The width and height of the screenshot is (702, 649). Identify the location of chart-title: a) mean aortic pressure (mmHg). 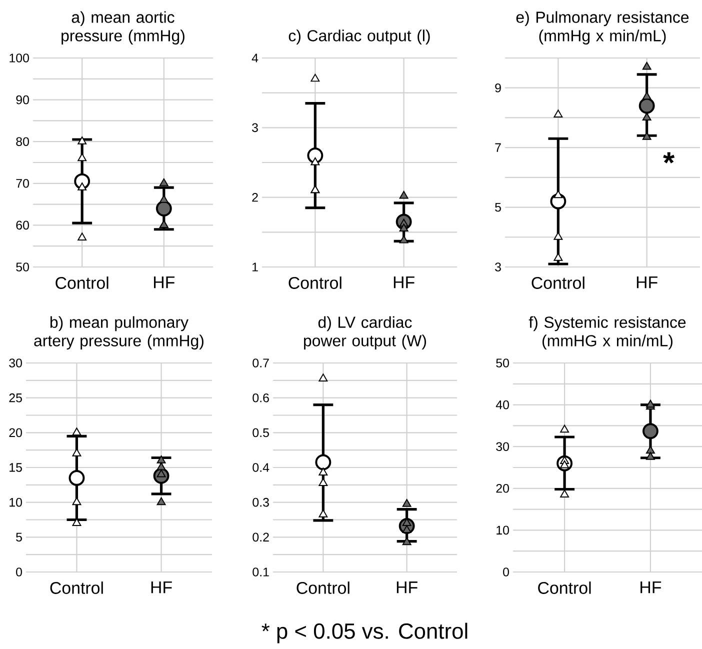
(123, 28).